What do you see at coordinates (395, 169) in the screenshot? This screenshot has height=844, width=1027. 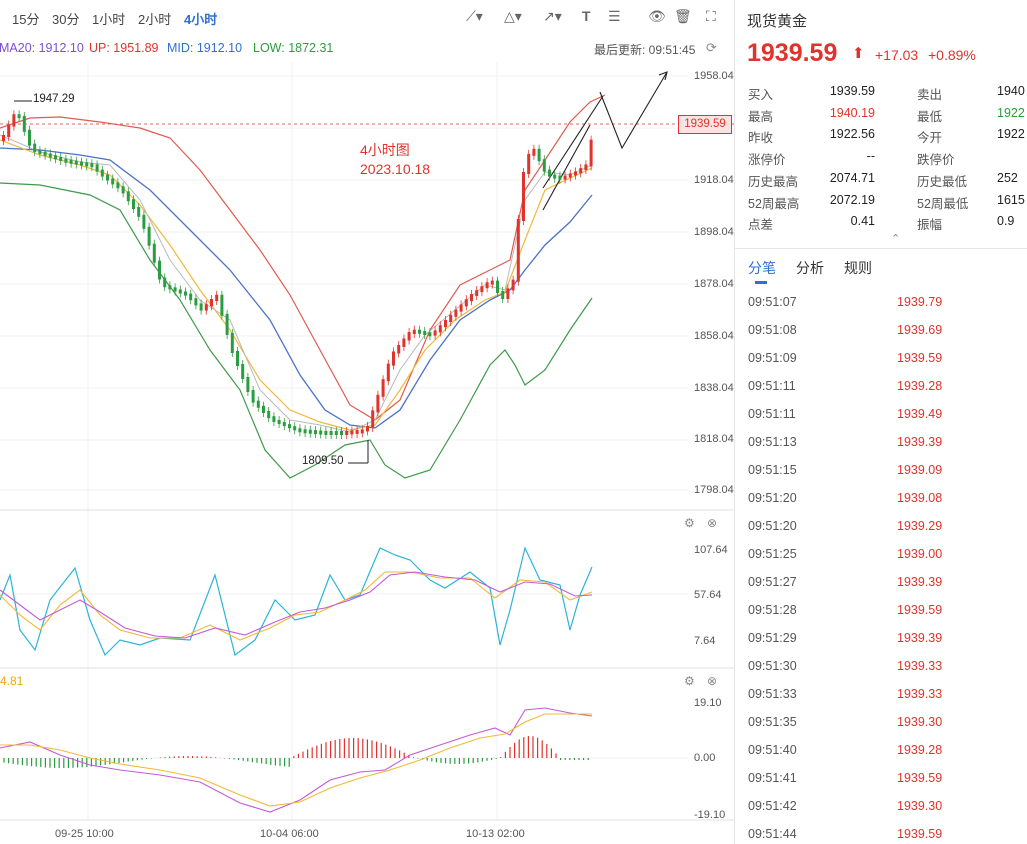 I see `annotation-date: 2023.10.18` at bounding box center [395, 169].